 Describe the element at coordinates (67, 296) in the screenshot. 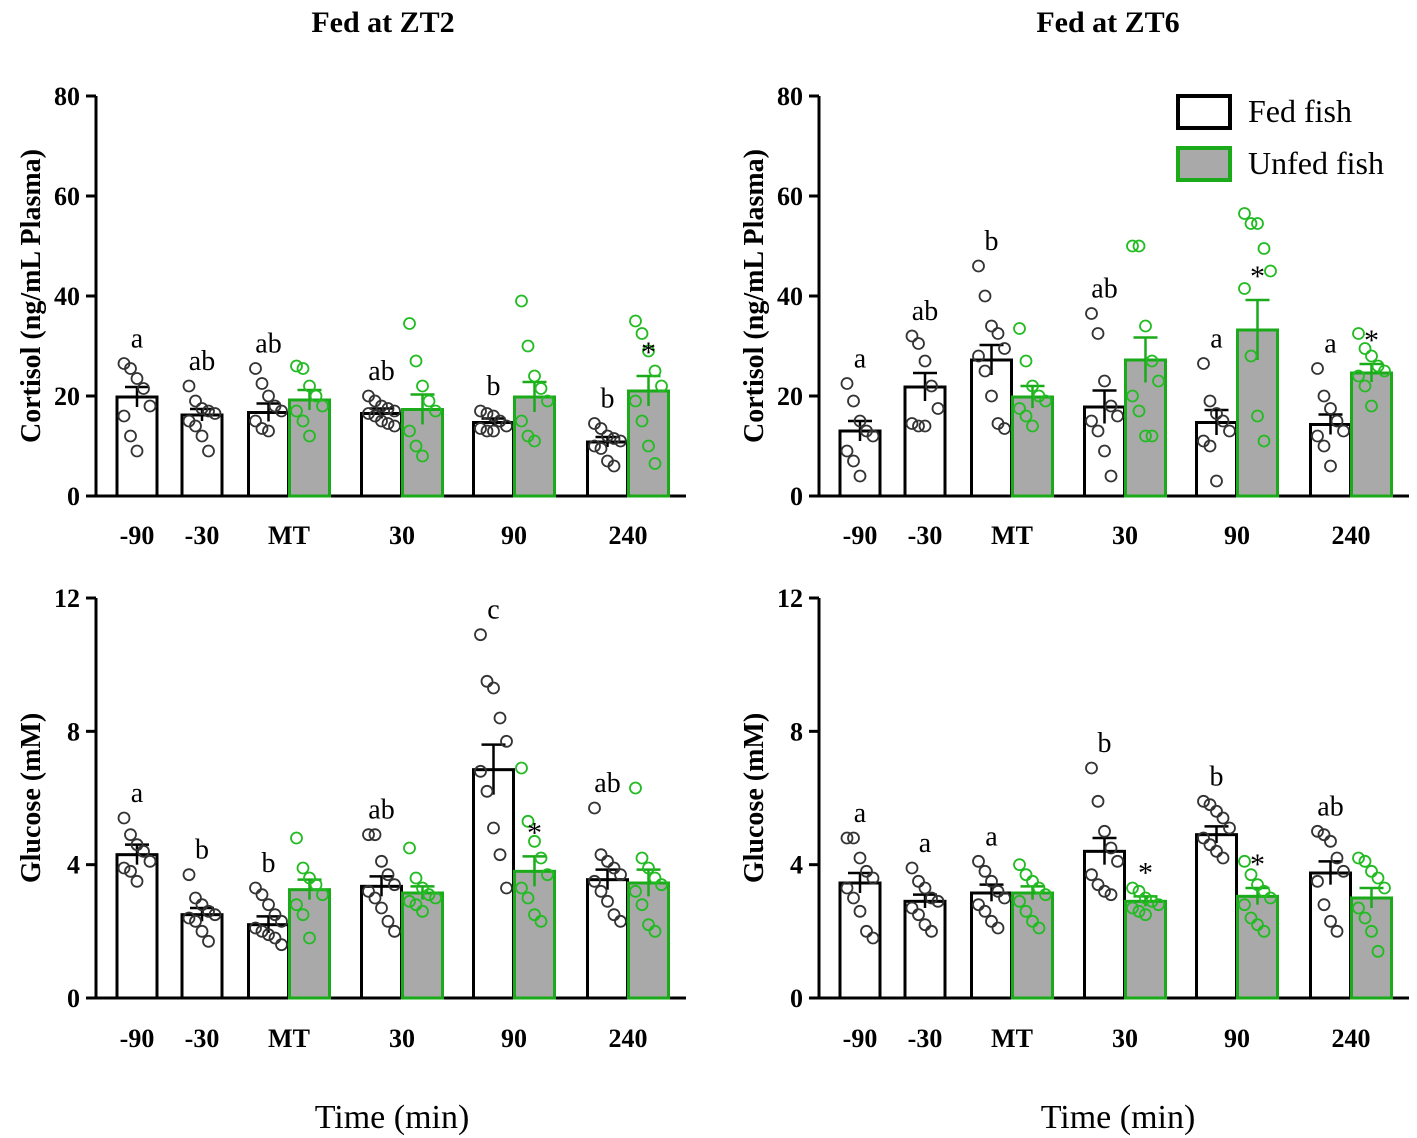

I see `y-tick-label: 40` at that location.